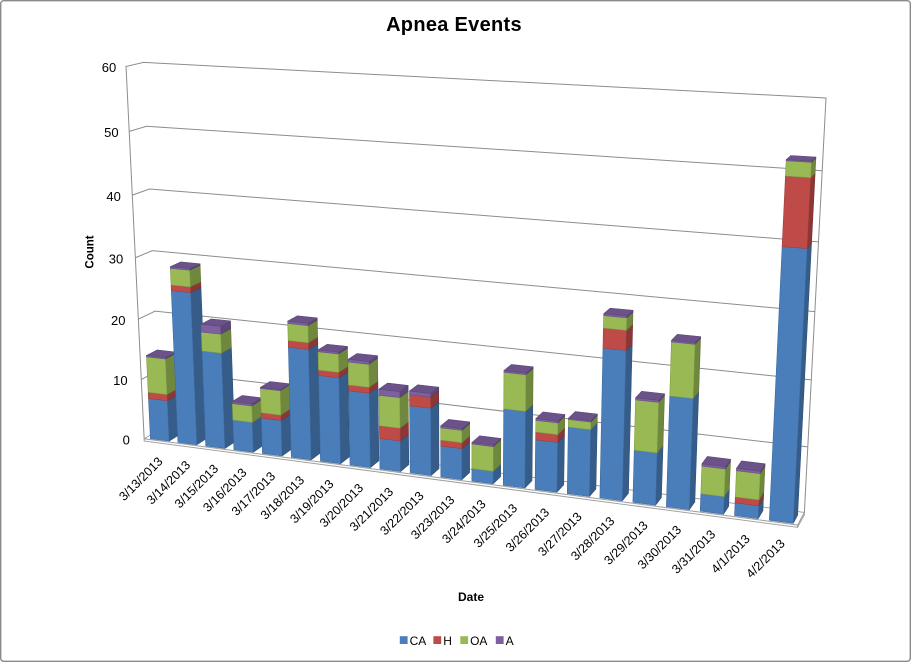 This screenshot has width=911, height=667. What do you see at coordinates (454, 25) in the screenshot?
I see `svg-text: Apnea Events` at bounding box center [454, 25].